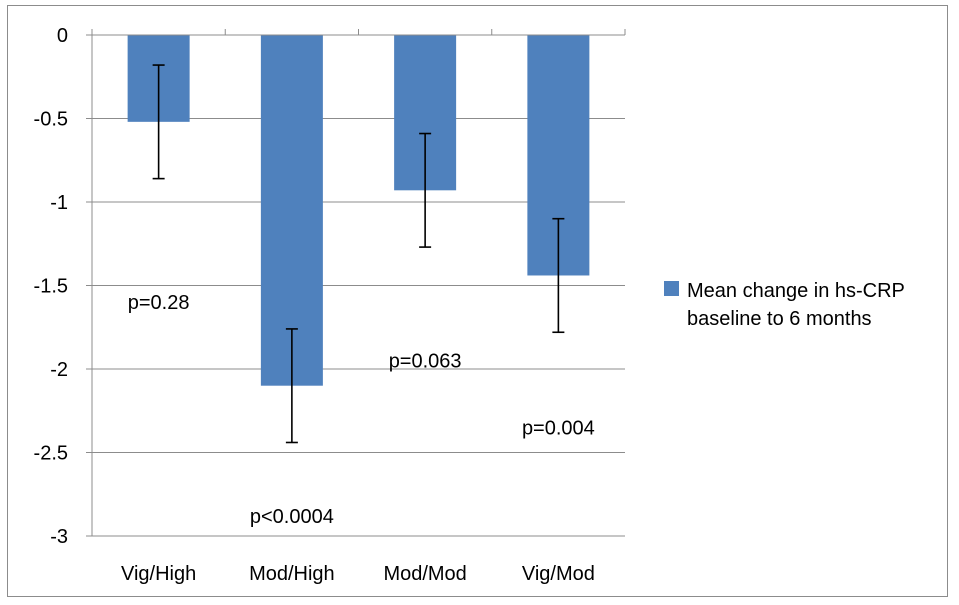 Image resolution: width=959 pixels, height=605 pixels. I want to click on p-value-annotation: p<0.0004, so click(292, 517).